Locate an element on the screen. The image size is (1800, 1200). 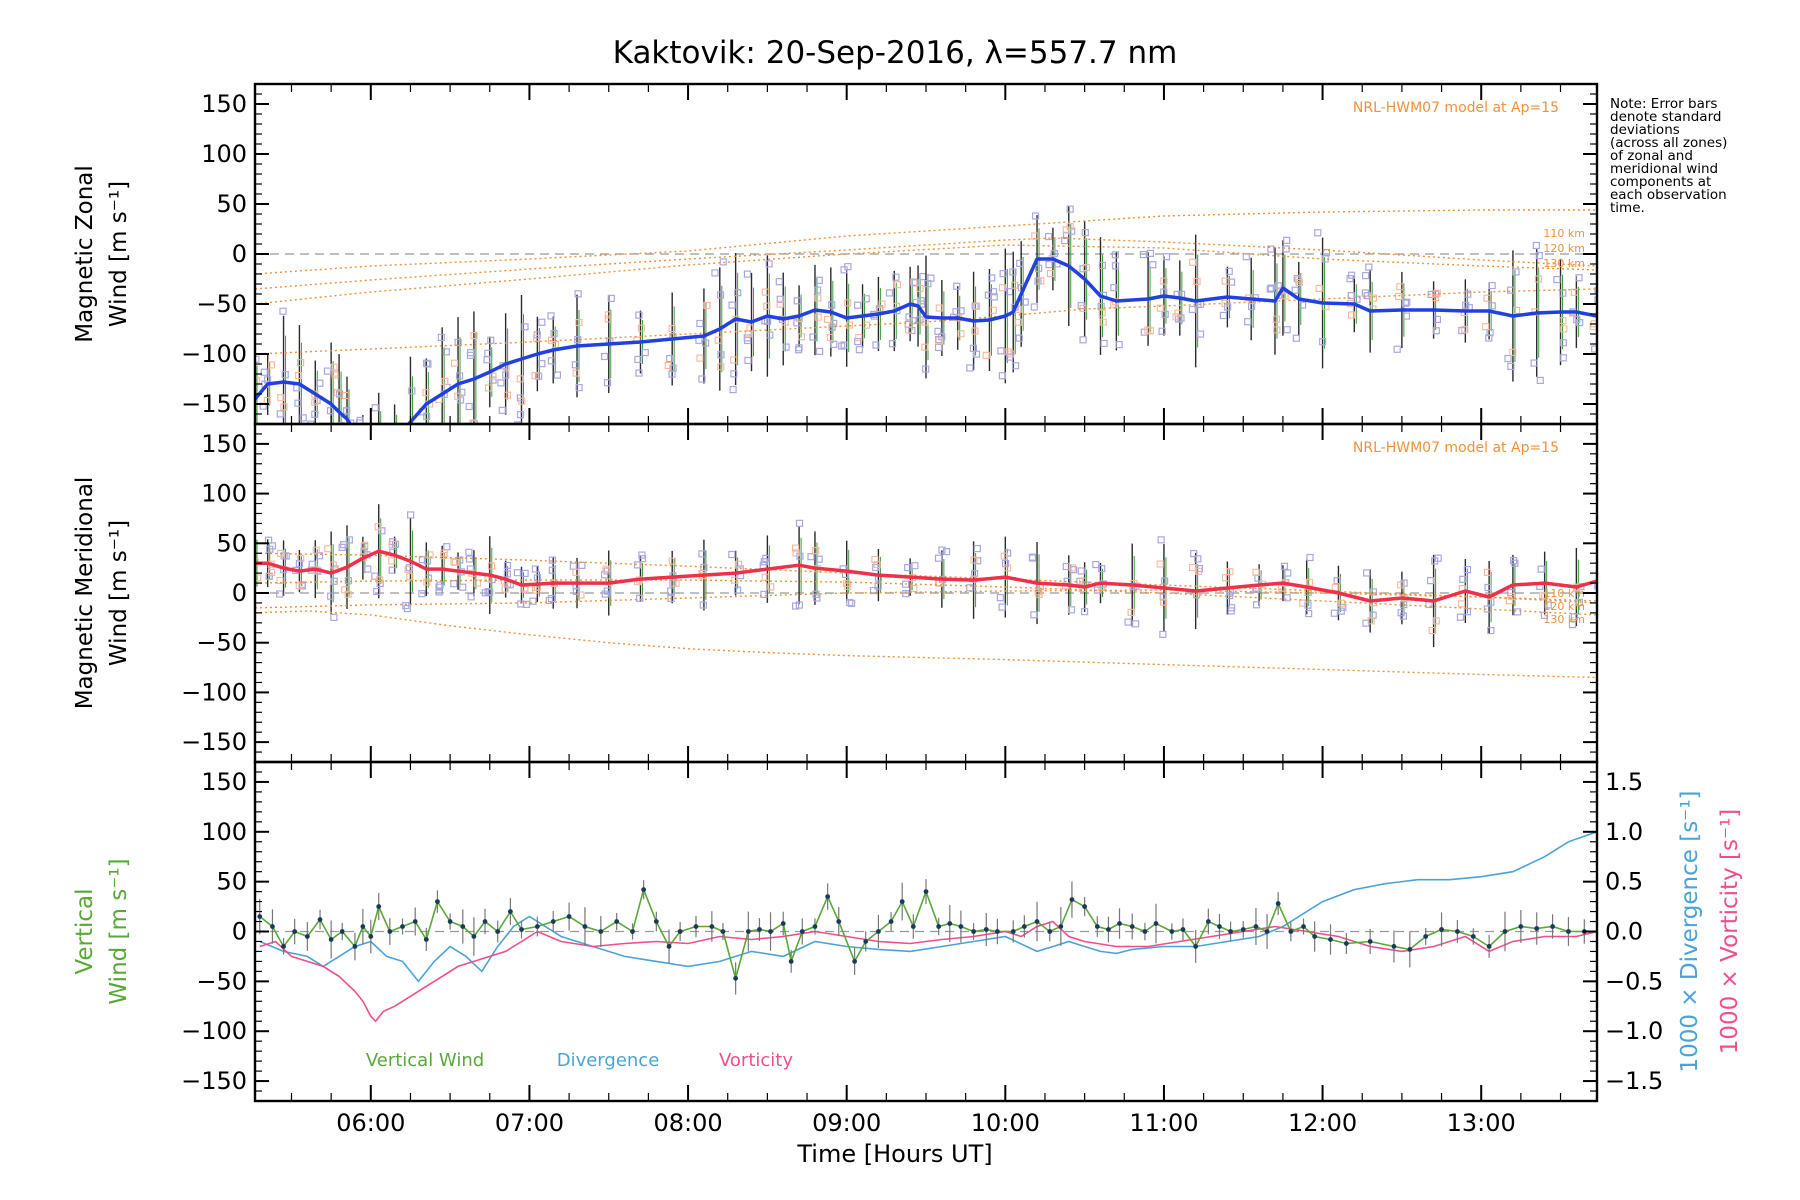
model-altitude-label: 110 km is located at coordinates (1564, 233).